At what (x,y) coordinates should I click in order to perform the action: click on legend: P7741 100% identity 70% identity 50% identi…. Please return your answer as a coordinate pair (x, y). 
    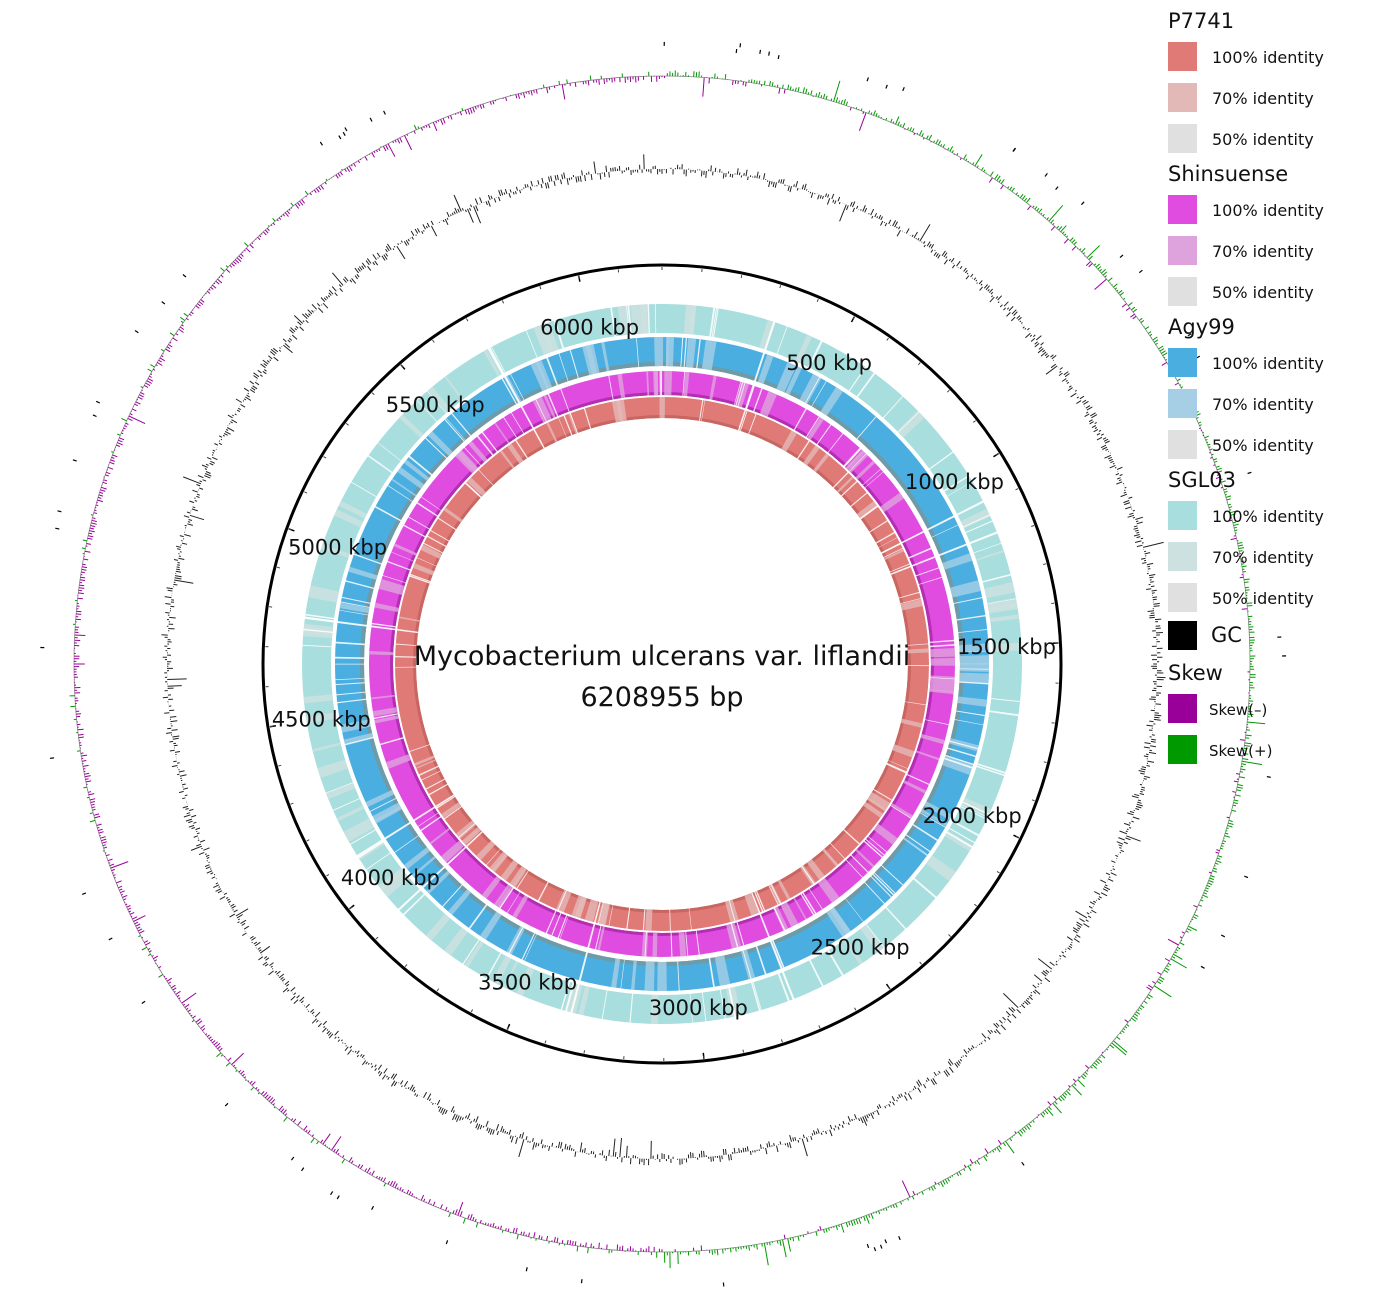
    Looking at the image, I should click on (1268, 388).